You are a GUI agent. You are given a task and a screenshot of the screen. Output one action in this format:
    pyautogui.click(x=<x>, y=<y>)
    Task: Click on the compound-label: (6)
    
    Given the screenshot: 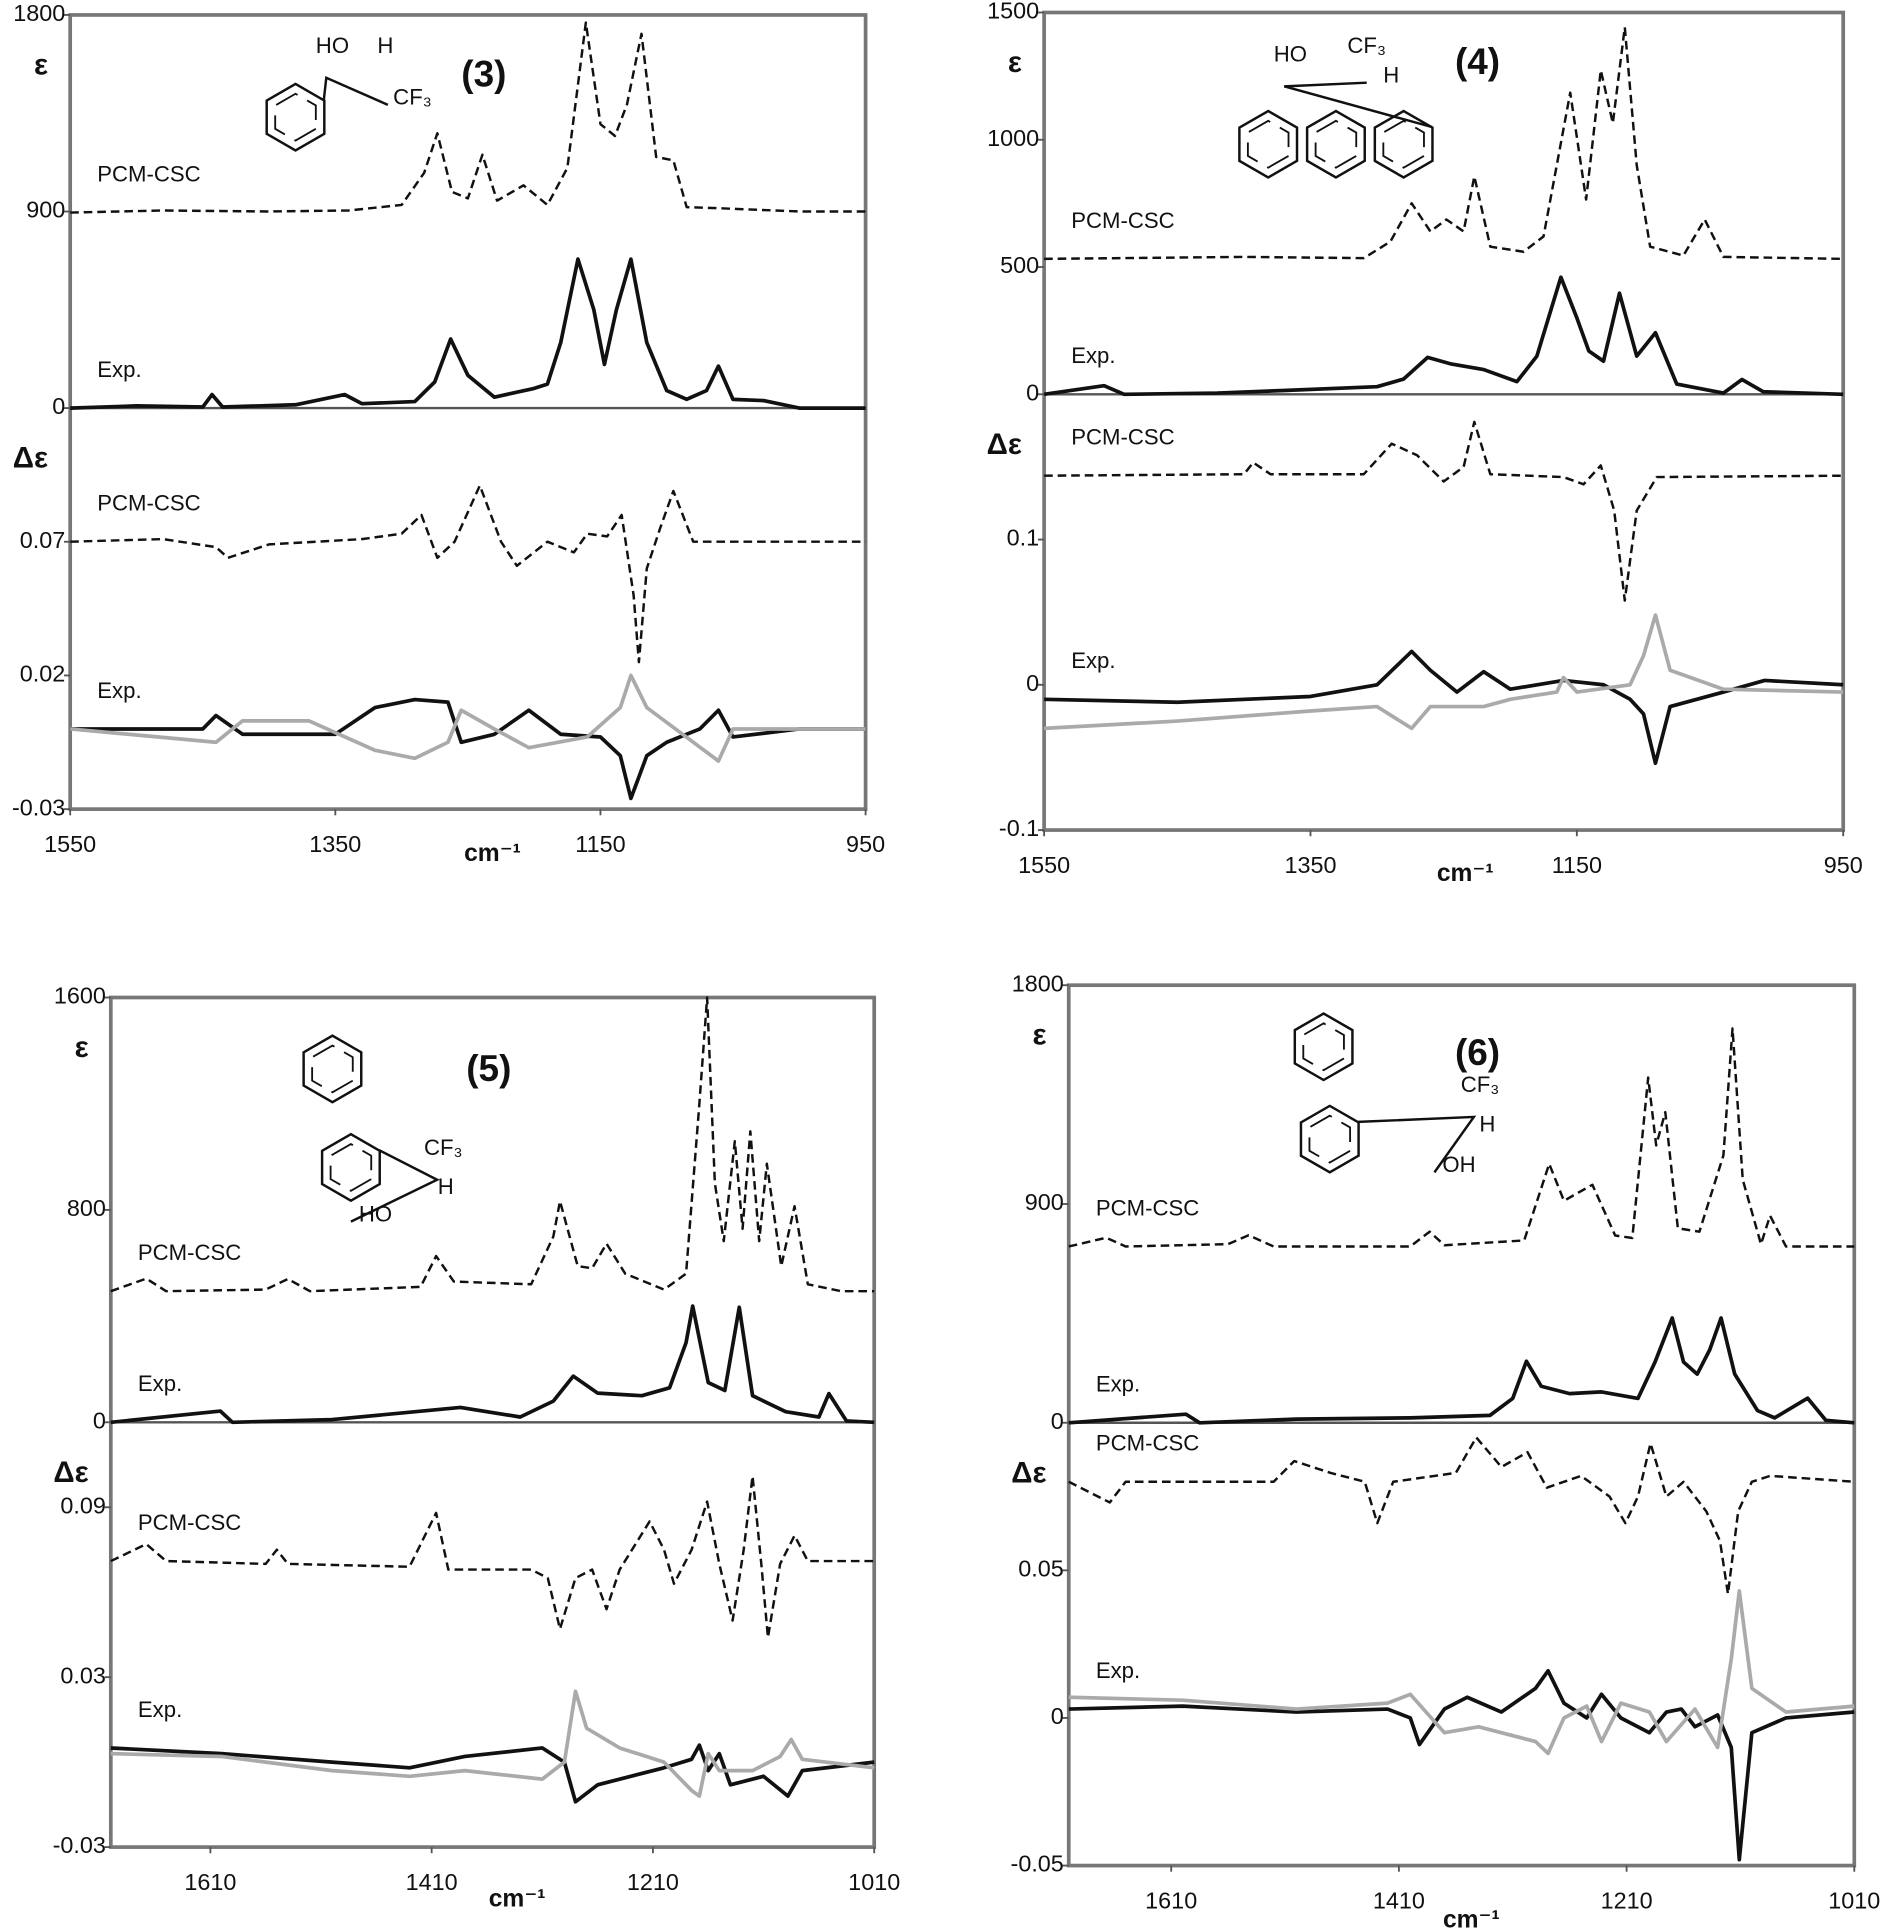 What is the action you would take?
    pyautogui.click(x=1477, y=1052)
    